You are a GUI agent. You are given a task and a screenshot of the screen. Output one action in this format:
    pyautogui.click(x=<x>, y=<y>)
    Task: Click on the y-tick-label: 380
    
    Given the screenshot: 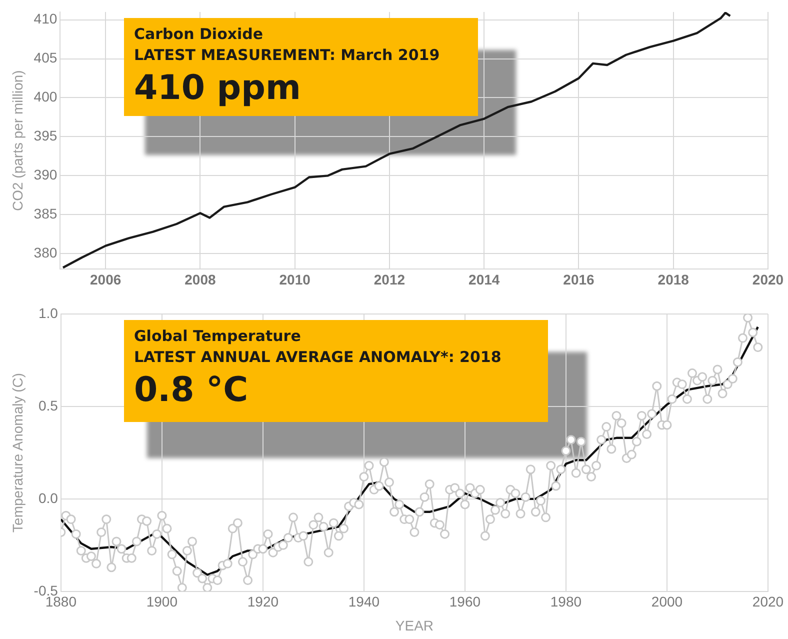 What is the action you would take?
    pyautogui.click(x=46, y=252)
    